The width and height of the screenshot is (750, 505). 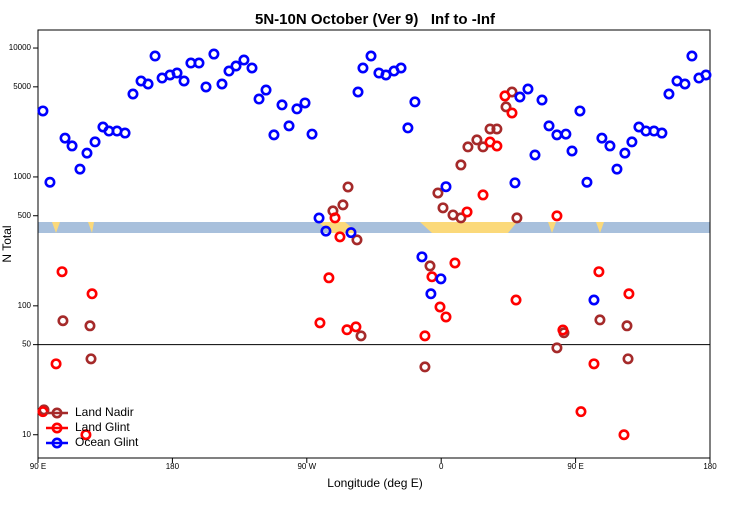 What do you see at coordinates (441, 466) in the screenshot?
I see `x-tick-label: 0` at bounding box center [441, 466].